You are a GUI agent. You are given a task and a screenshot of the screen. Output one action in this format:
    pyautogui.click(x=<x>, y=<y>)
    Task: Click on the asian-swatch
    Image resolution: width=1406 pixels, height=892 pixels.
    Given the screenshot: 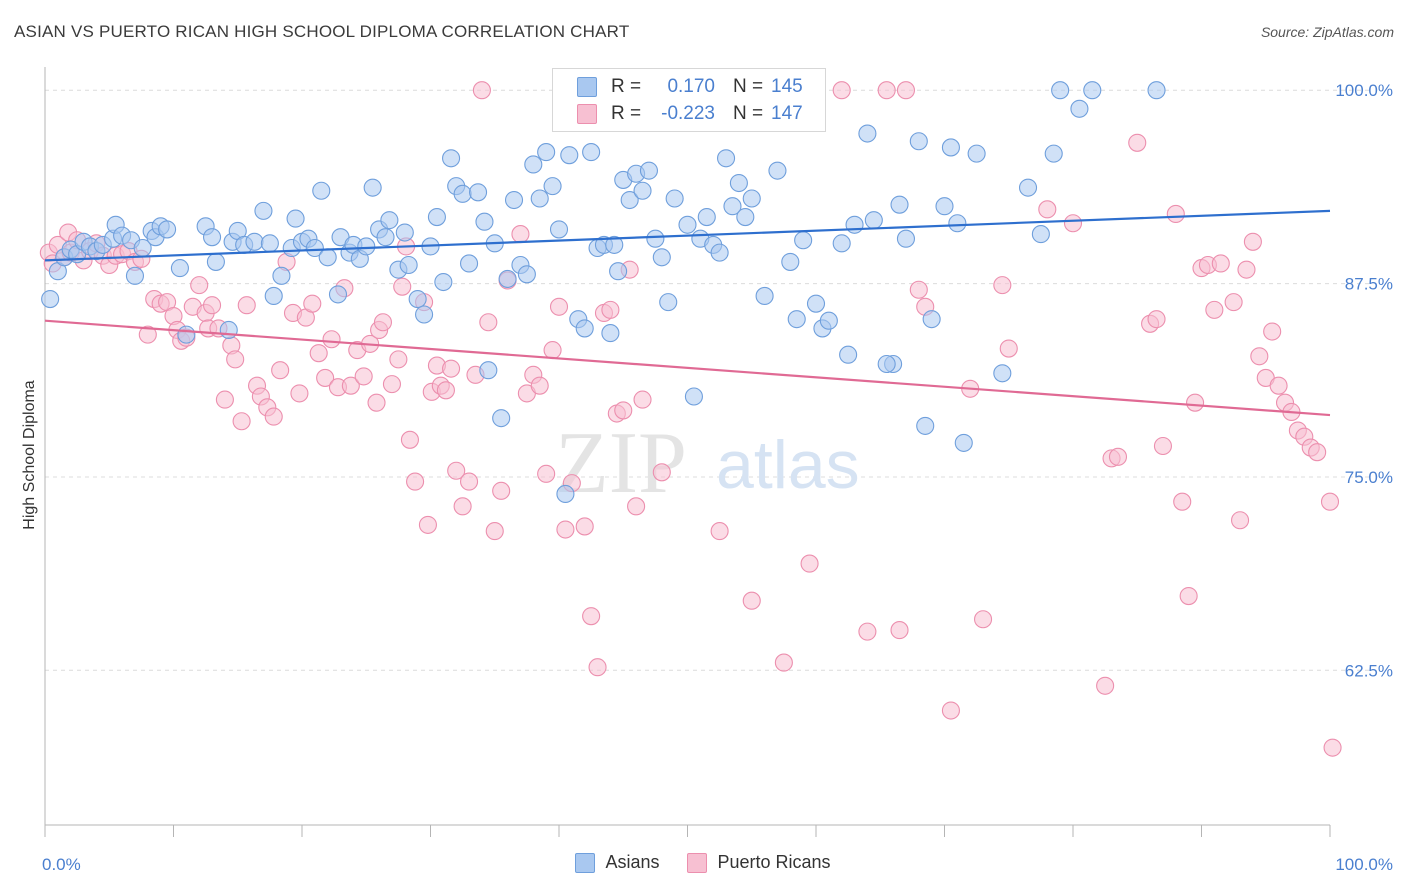 What is the action you would take?
    pyautogui.click(x=587, y=87)
    